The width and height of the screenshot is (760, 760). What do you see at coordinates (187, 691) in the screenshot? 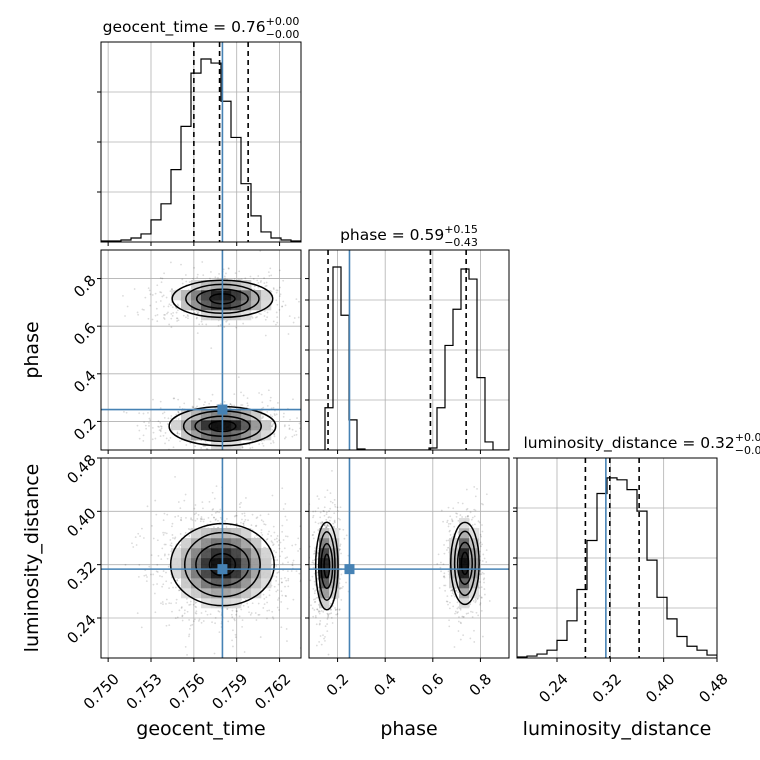
I see `x-tick-label: 0.756` at bounding box center [187, 691].